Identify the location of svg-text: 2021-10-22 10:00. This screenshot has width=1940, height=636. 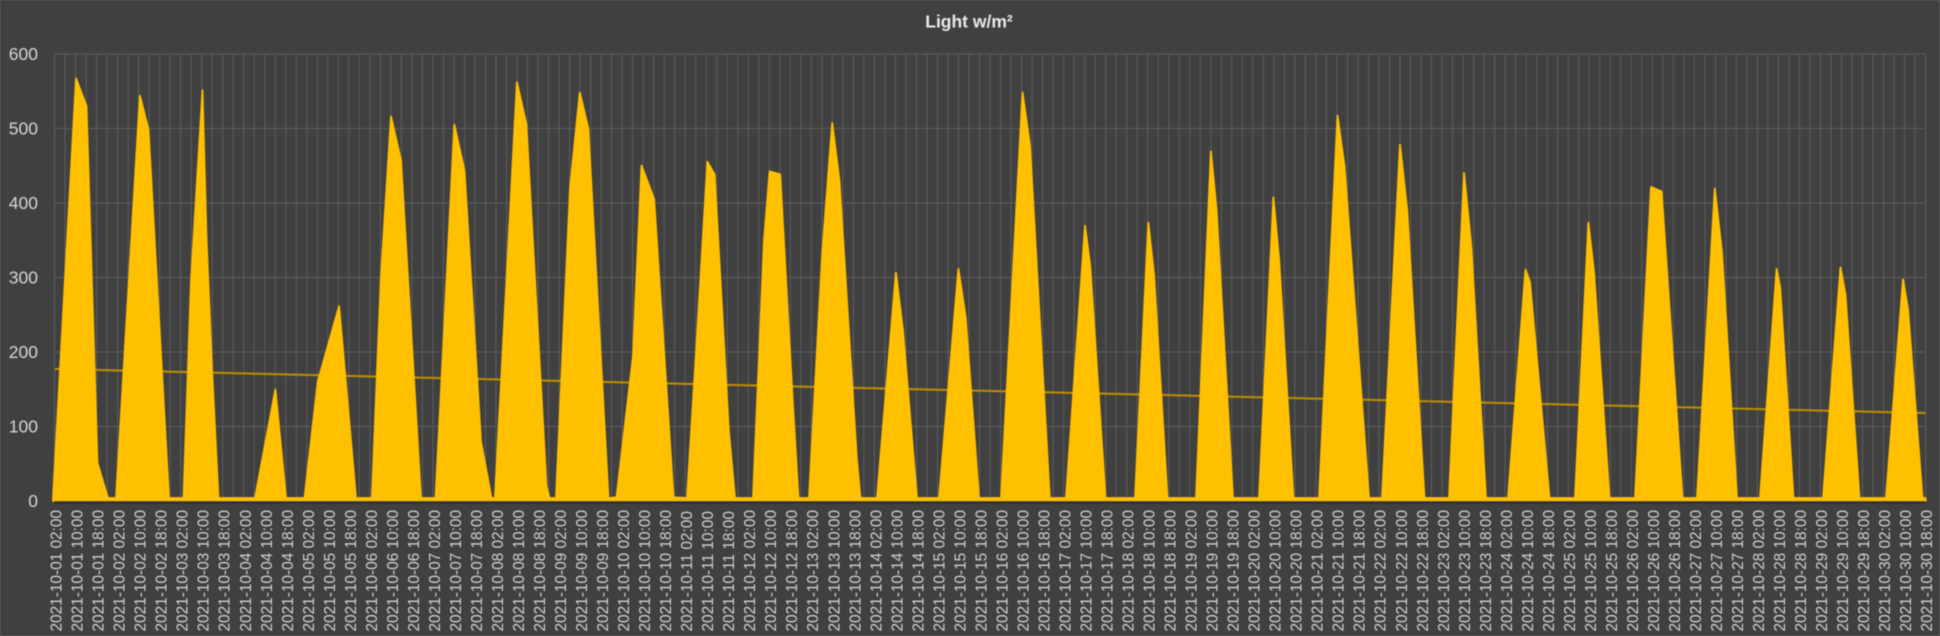
(1402, 571).